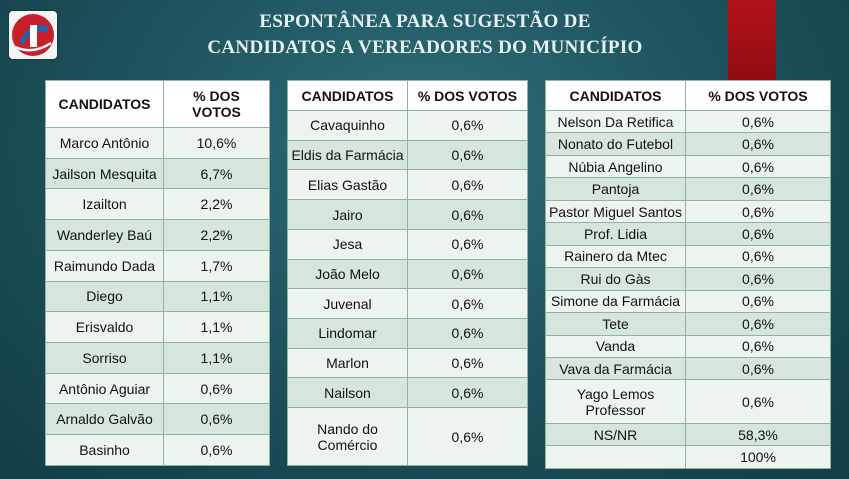 The height and width of the screenshot is (479, 849). I want to click on candidate-name: Raimundo Dada, so click(104, 265).